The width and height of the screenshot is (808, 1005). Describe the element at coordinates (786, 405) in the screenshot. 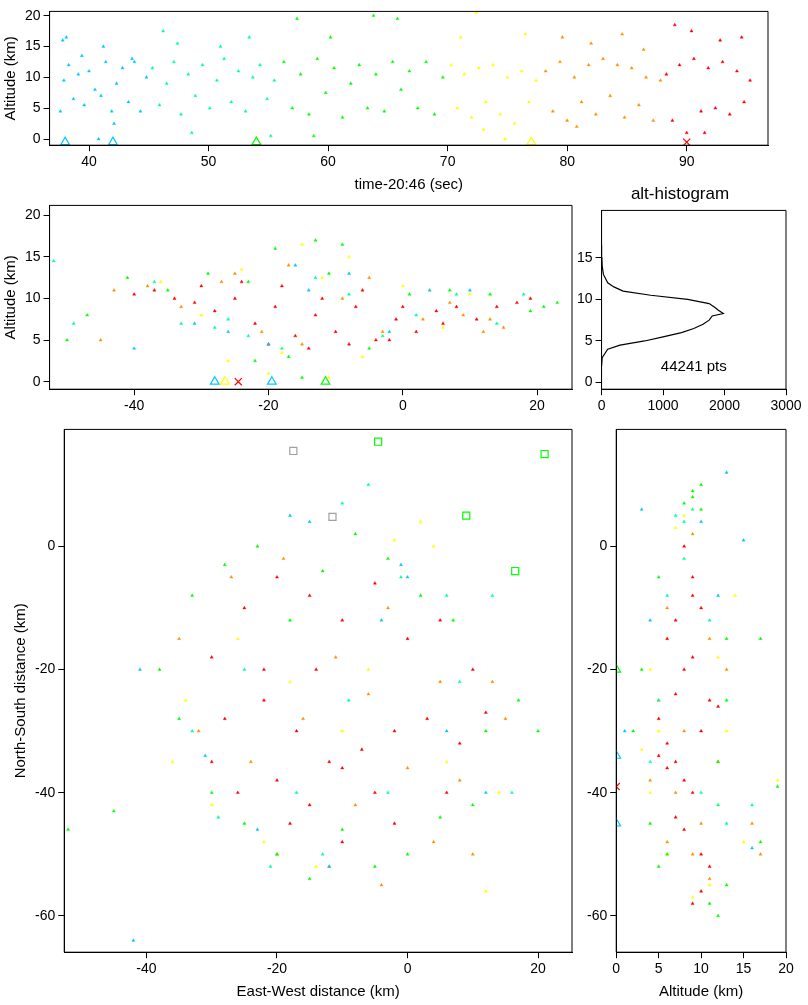

I see `x-tick-label: 3000` at that location.